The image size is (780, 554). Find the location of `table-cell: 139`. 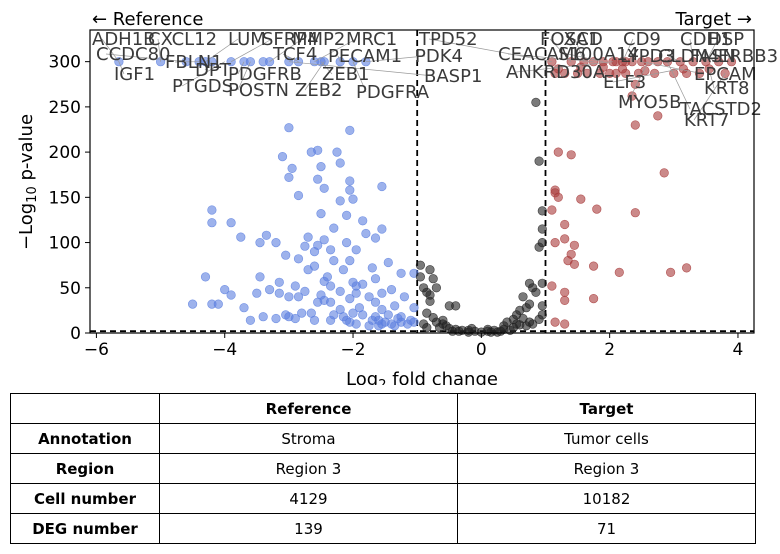

table-cell: 139 is located at coordinates (308, 528).